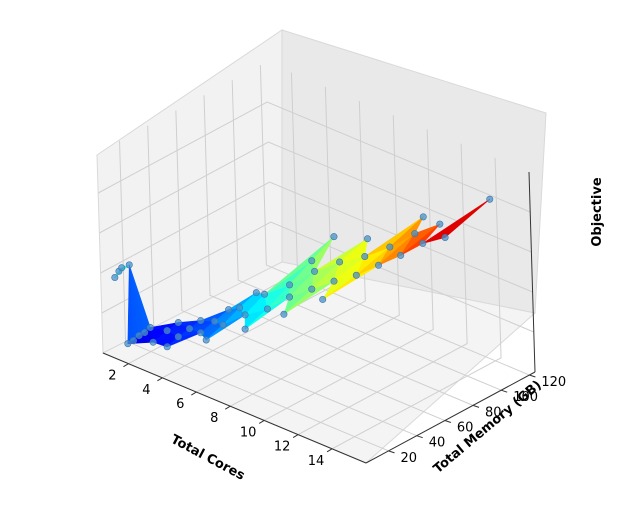 This screenshot has width=634, height=509. Describe the element at coordinates (437, 443) in the screenshot. I see `y-tick-label: 40` at that location.